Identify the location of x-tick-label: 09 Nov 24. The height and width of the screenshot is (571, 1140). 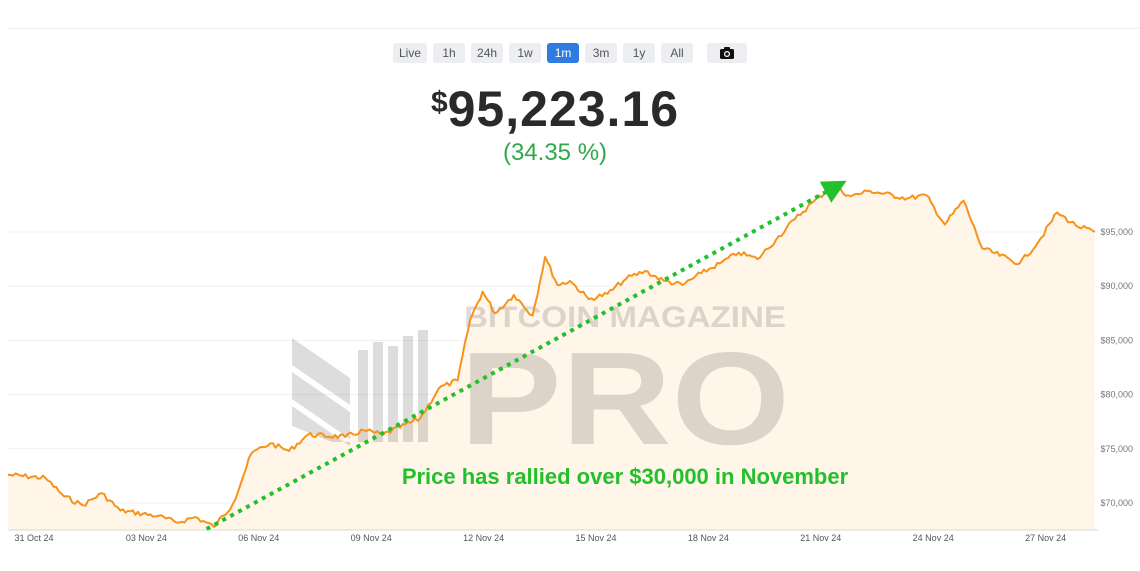
(371, 538).